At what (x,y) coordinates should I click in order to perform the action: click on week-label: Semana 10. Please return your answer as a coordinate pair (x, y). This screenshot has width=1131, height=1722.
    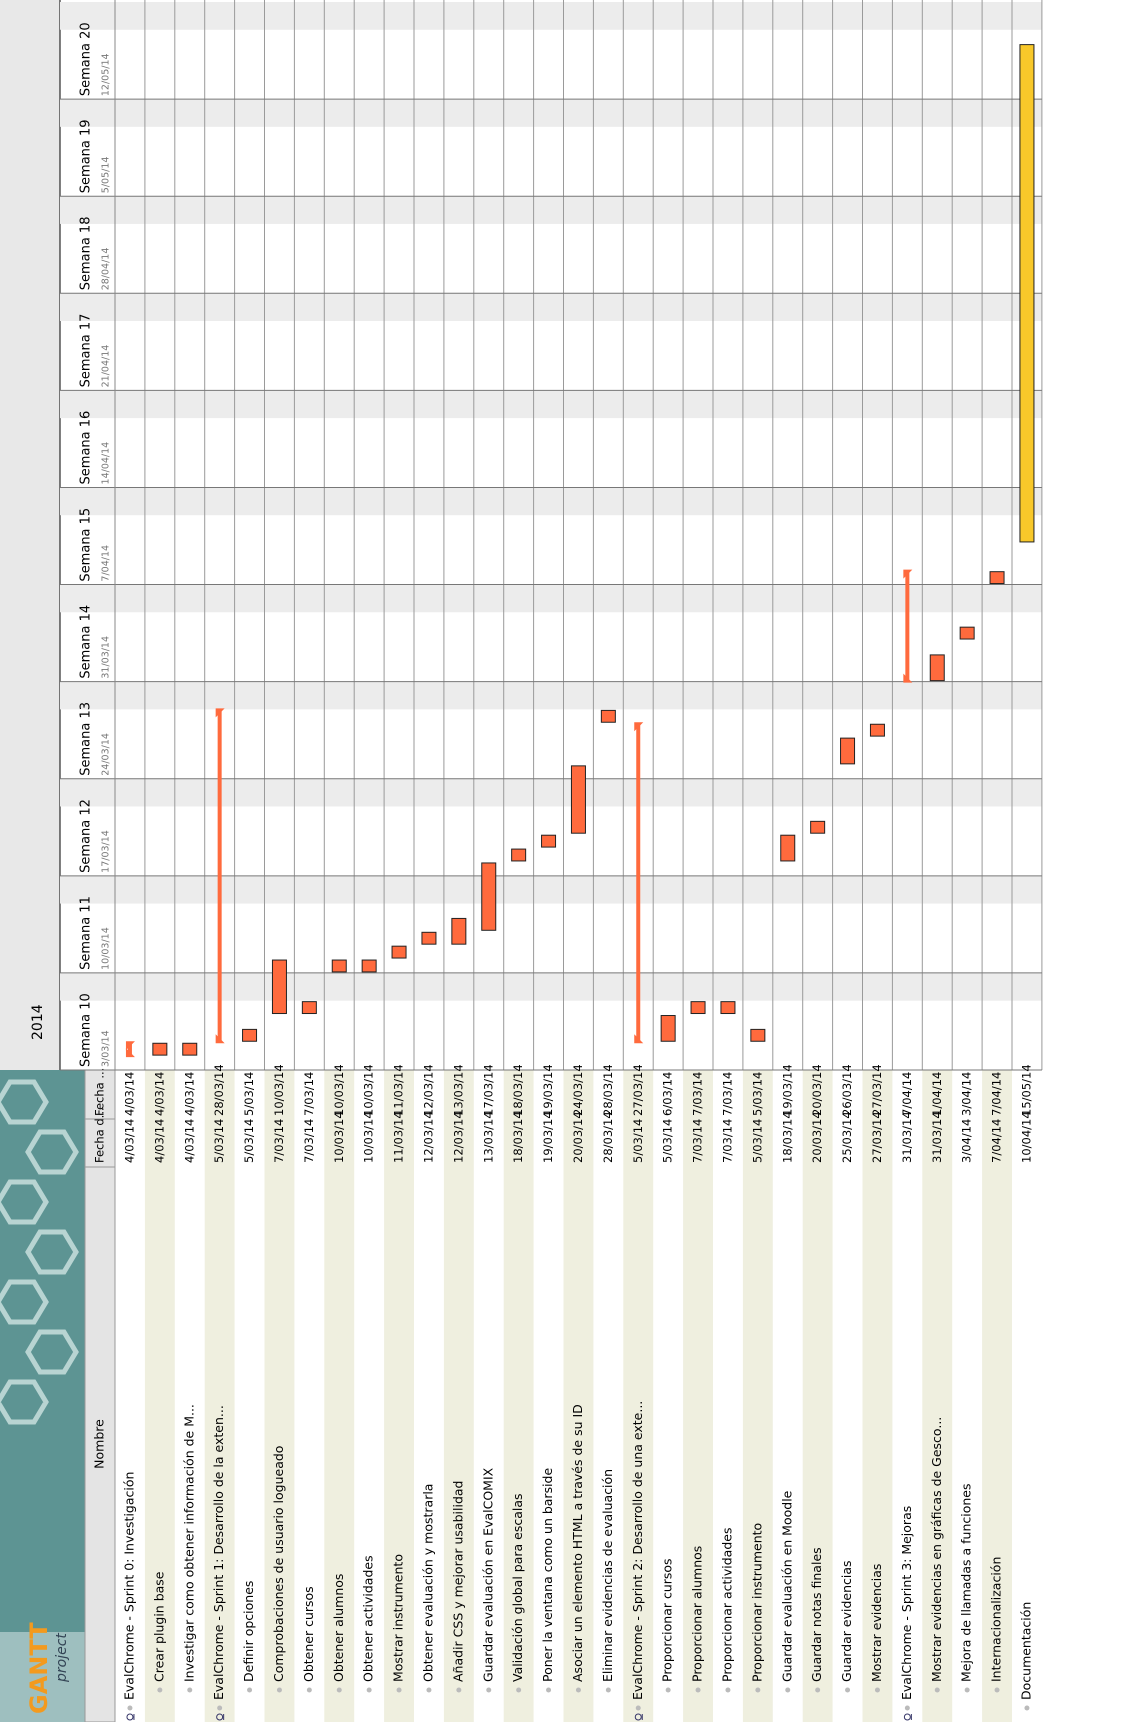
    Looking at the image, I should click on (86, 1030).